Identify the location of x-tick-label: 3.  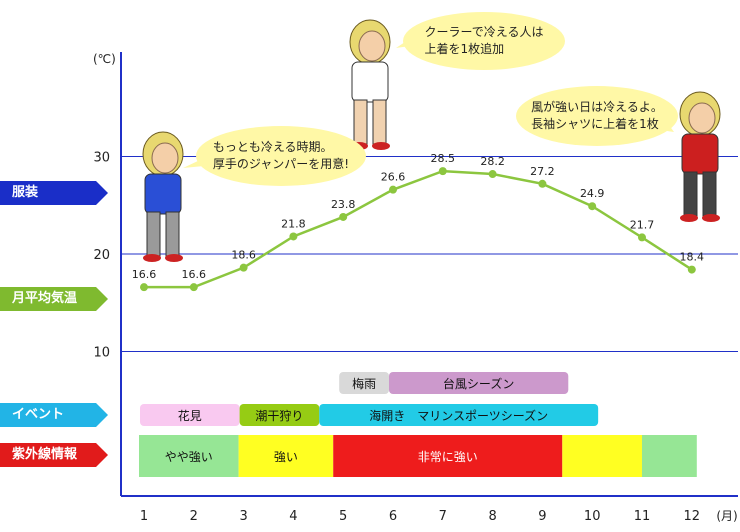
(243, 516).